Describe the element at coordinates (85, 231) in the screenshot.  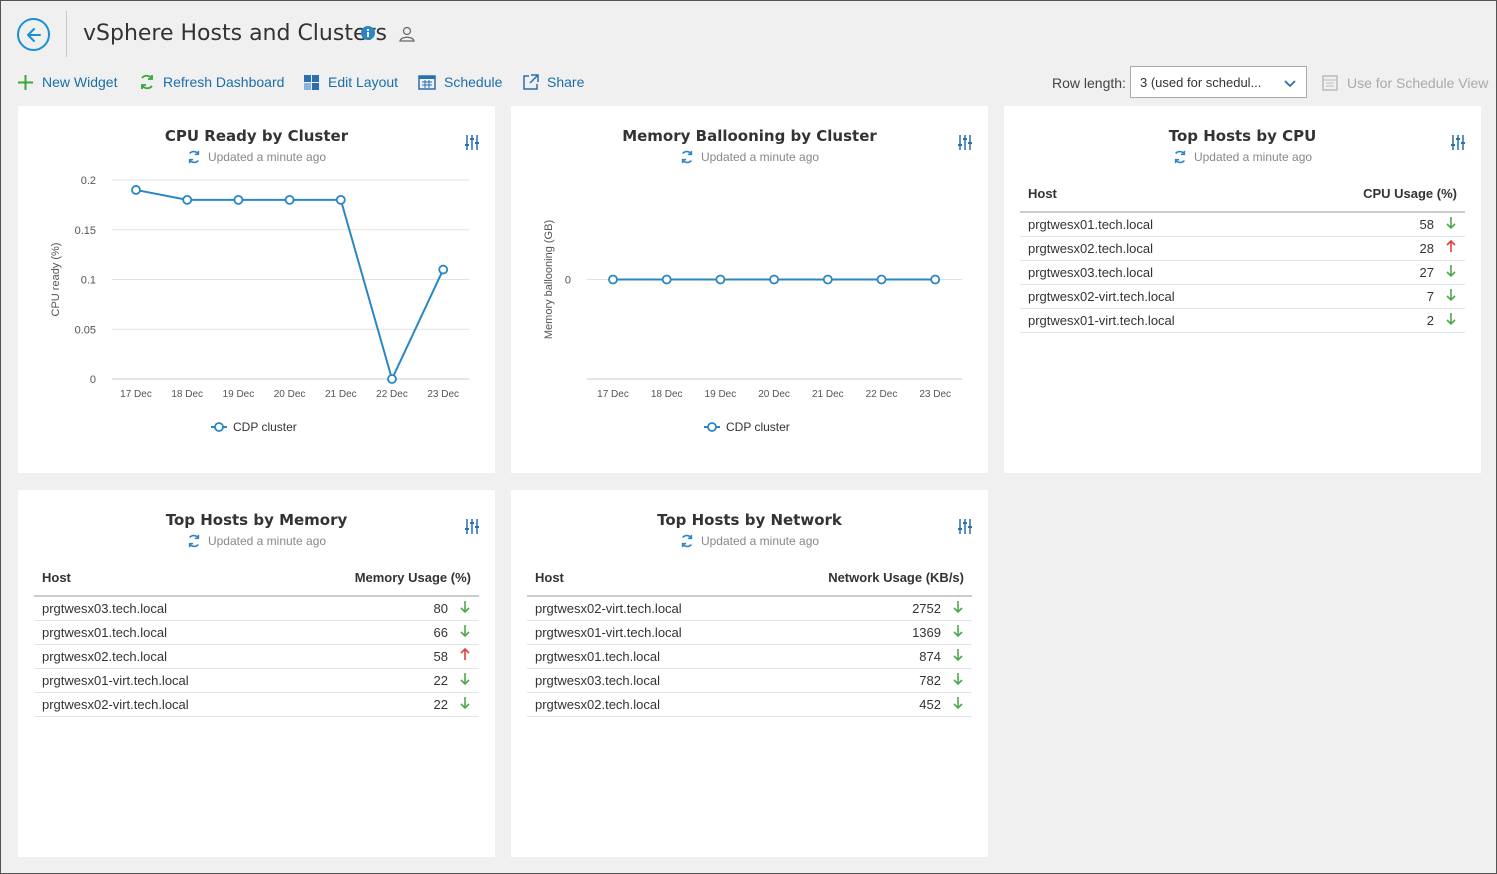
I see `y-tick-label: 0.15` at that location.